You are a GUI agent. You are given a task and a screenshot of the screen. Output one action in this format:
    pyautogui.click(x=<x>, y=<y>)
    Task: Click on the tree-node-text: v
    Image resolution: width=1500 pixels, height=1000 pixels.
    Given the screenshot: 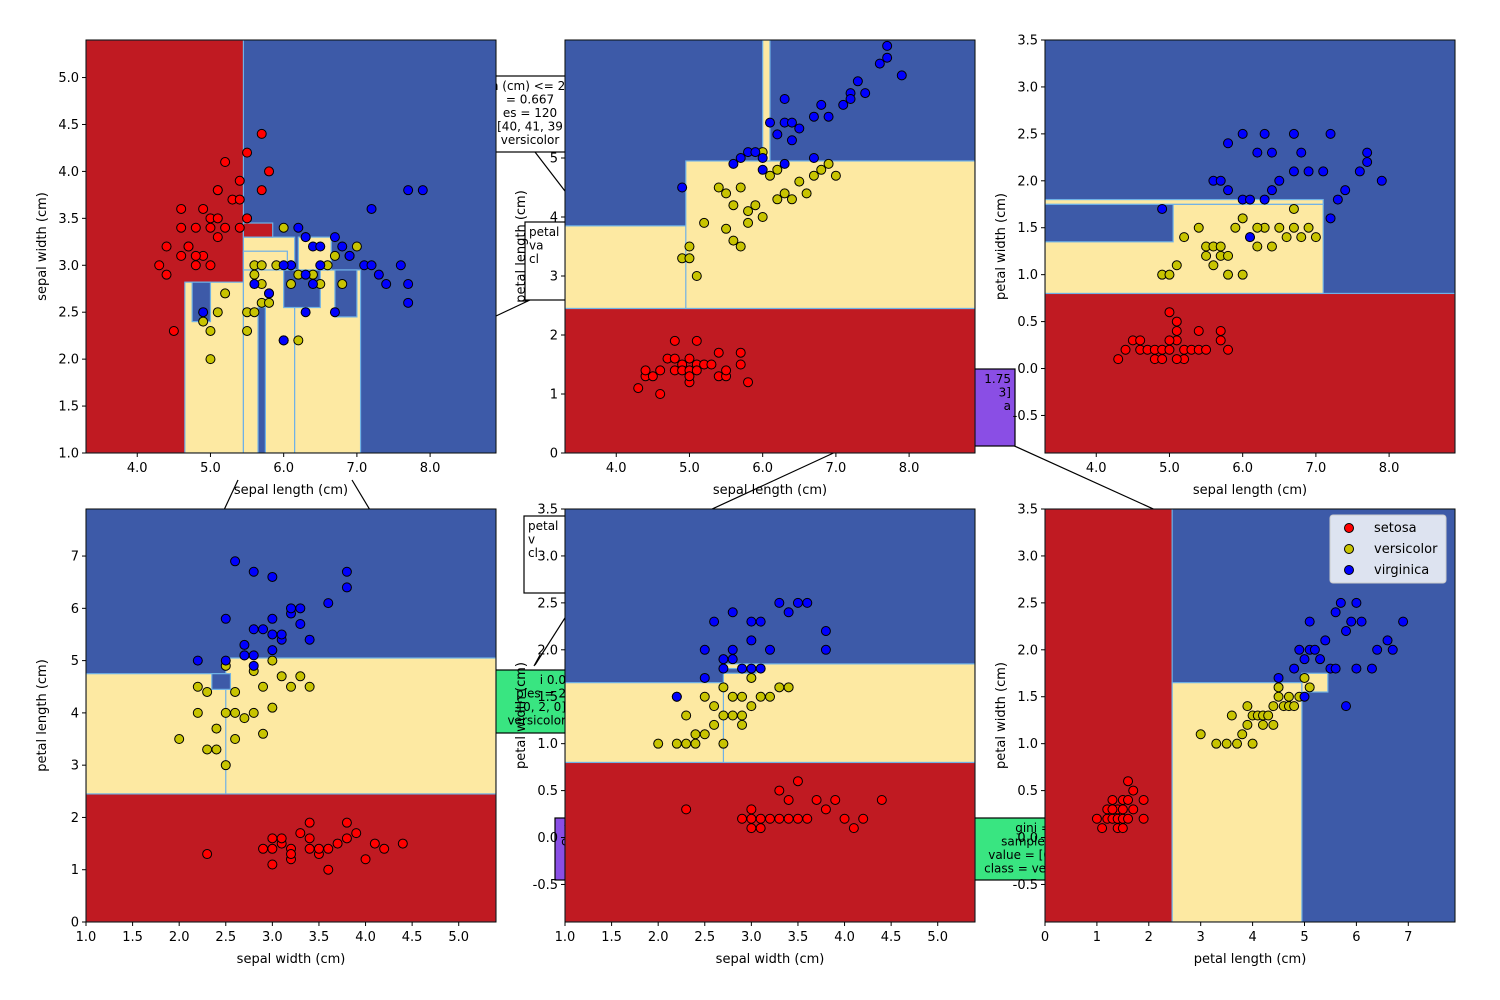 What is the action you would take?
    pyautogui.click(x=531, y=540)
    